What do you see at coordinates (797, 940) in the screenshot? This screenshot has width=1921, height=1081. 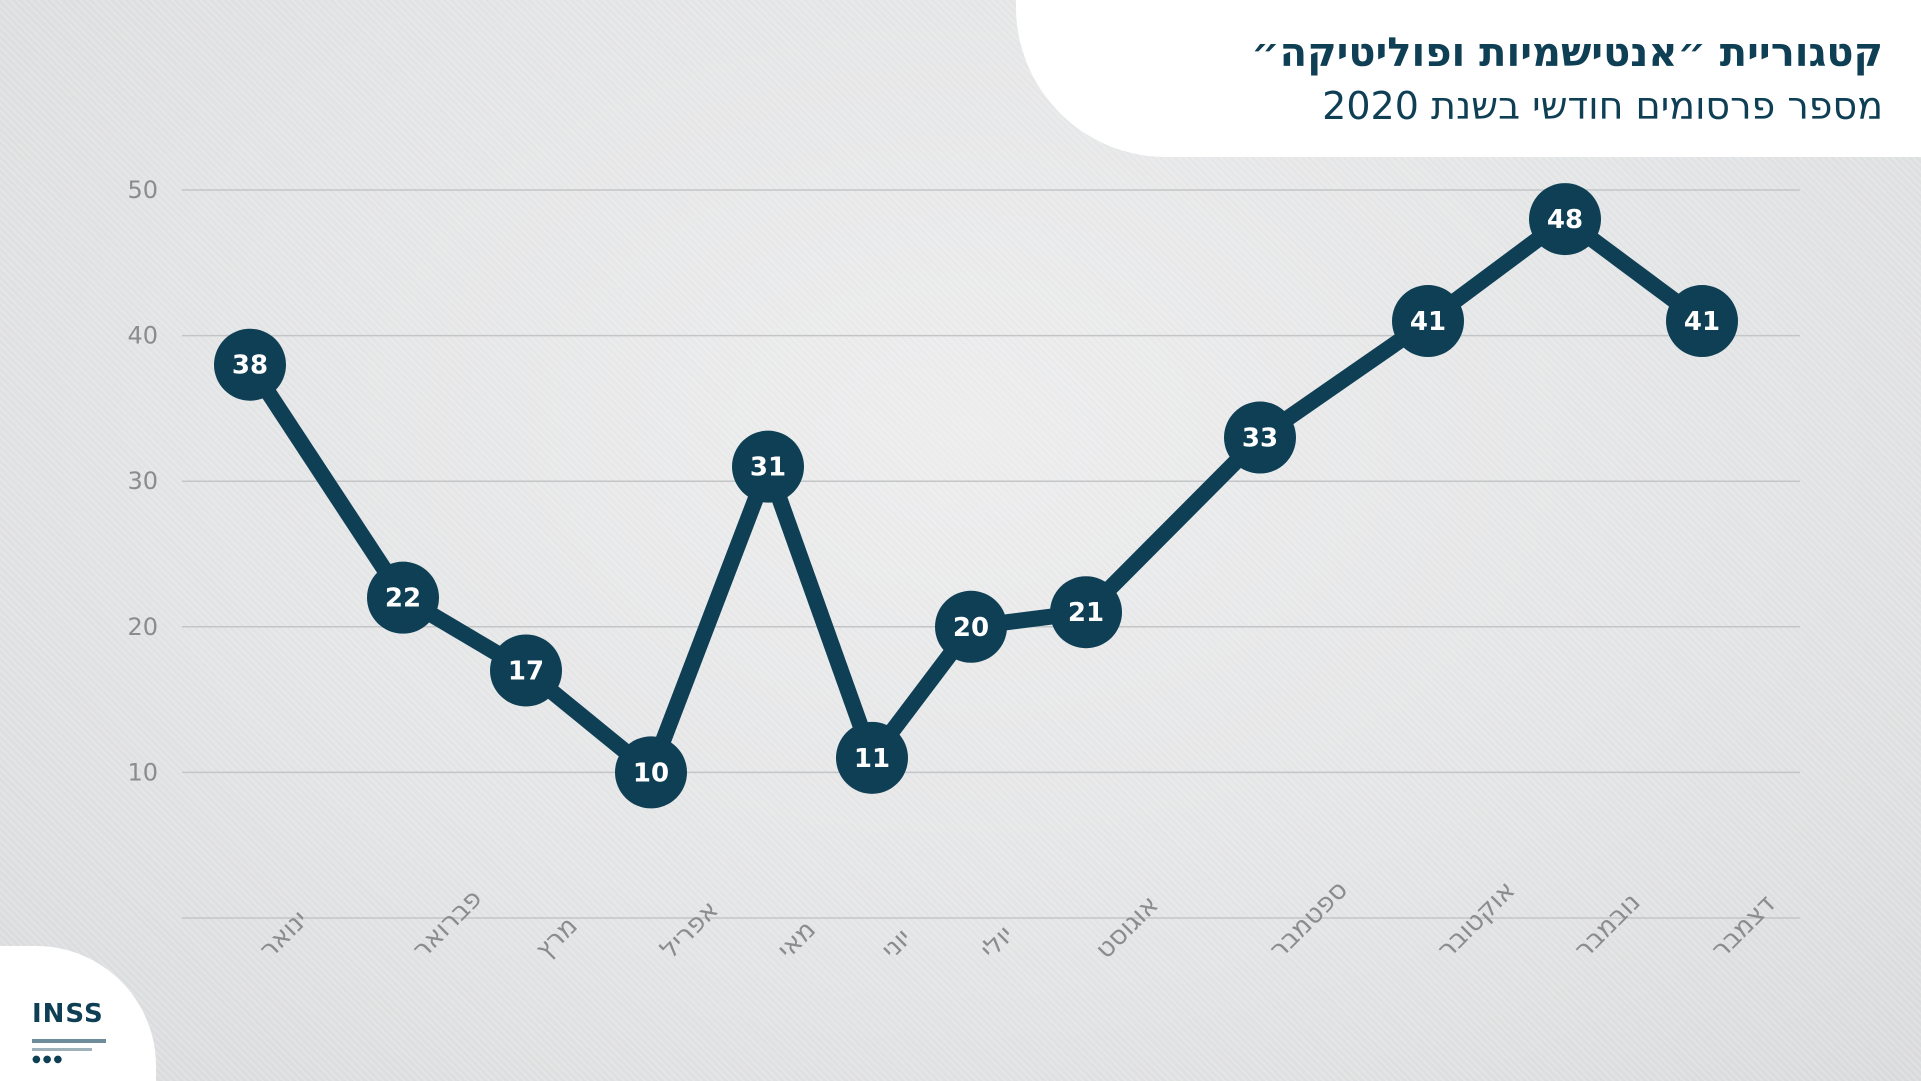 I see `x-category-label: מאי` at bounding box center [797, 940].